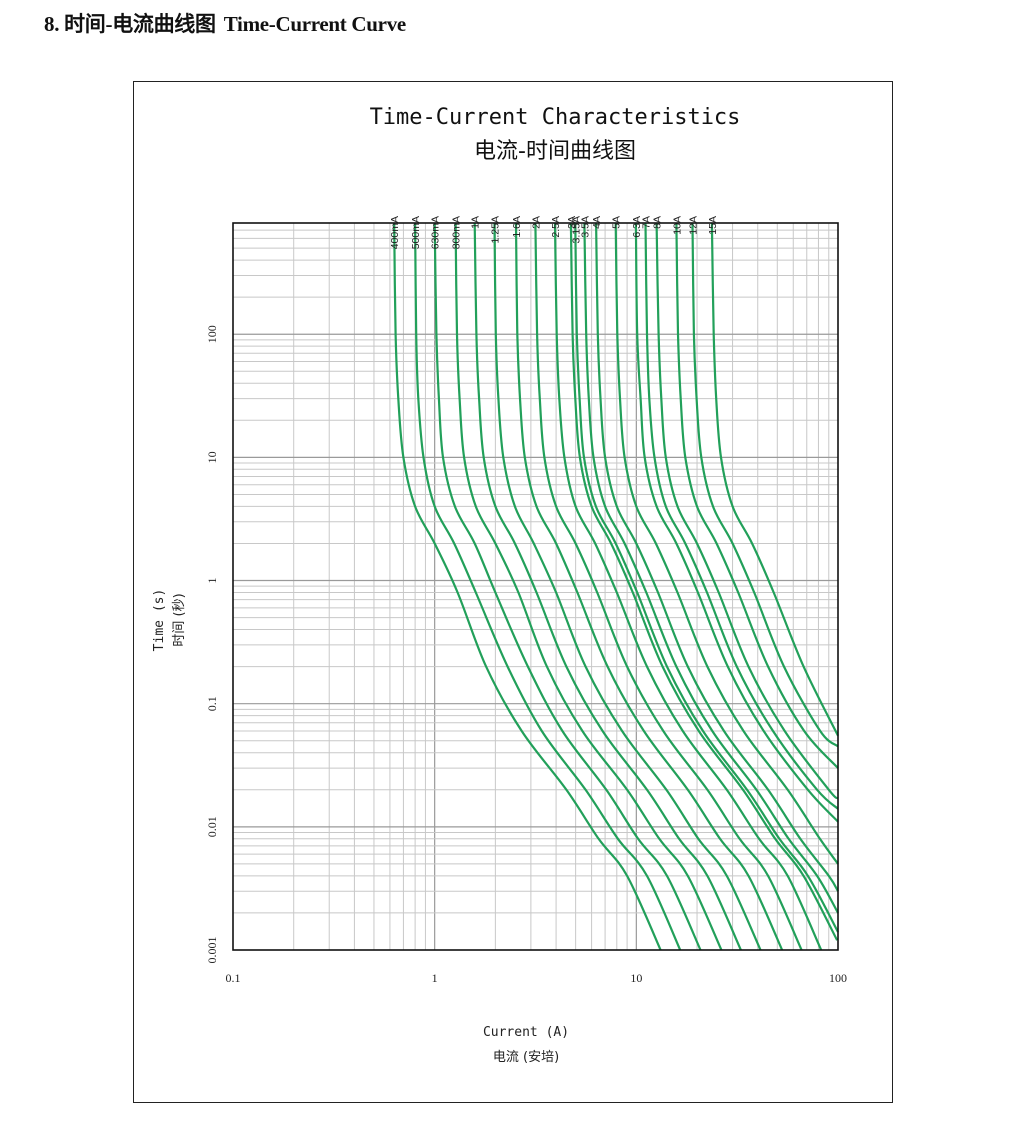  Describe the element at coordinates (436, 232) in the screenshot. I see `rating-label: 630mA` at that location.